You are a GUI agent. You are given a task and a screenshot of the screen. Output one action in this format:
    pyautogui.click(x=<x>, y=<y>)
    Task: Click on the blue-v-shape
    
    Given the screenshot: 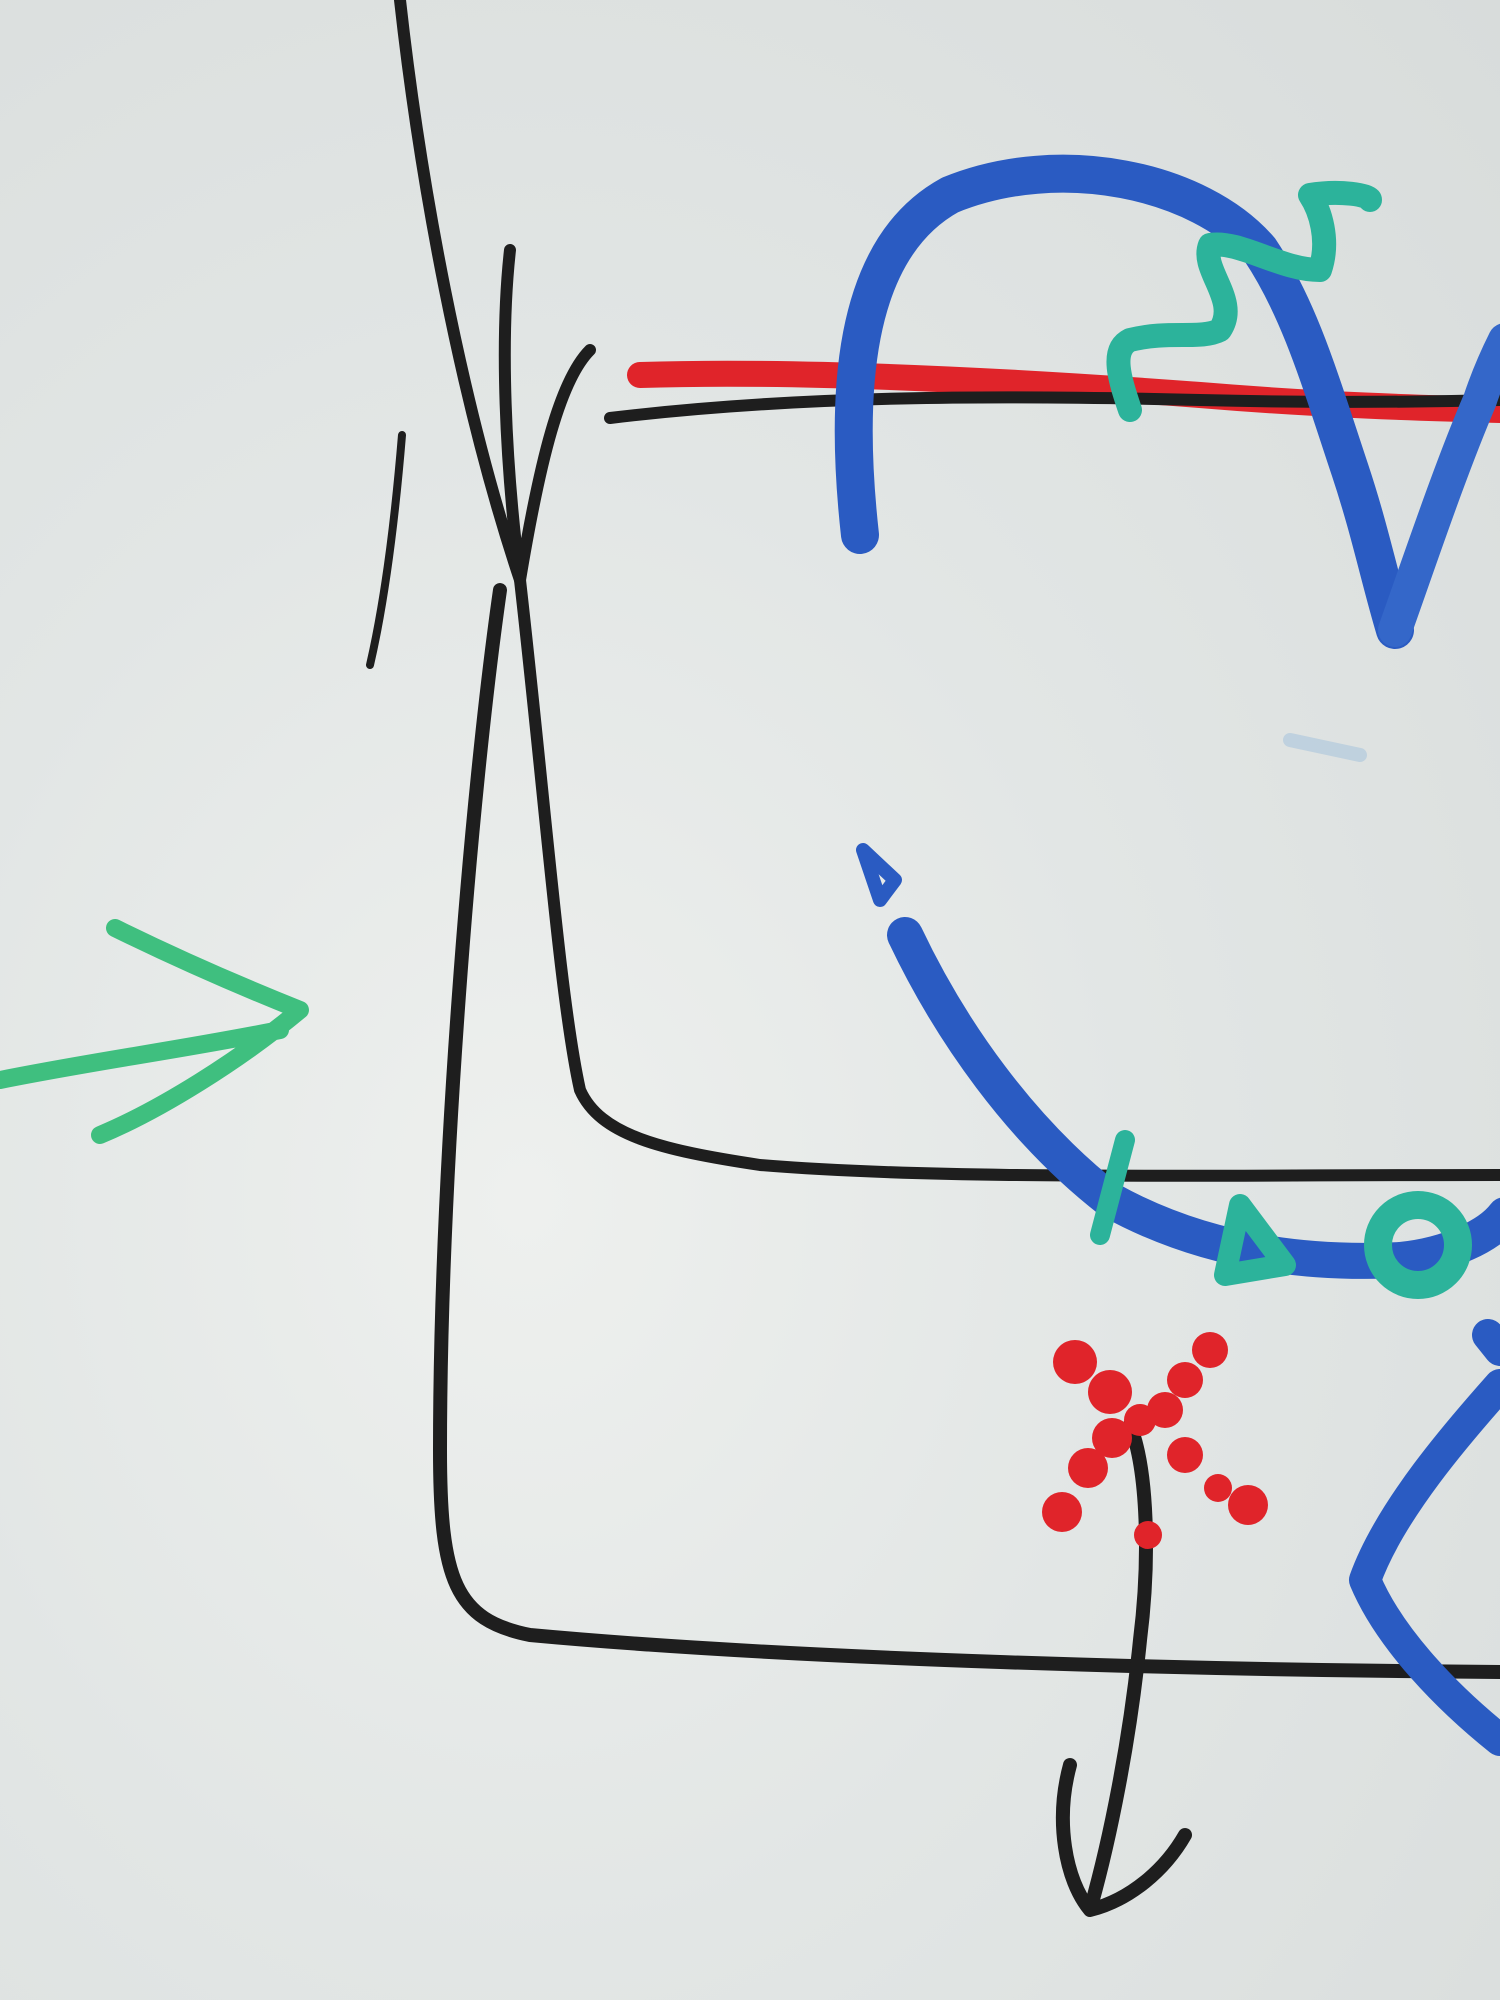 What is the action you would take?
    pyautogui.click(x=1439, y=485)
    